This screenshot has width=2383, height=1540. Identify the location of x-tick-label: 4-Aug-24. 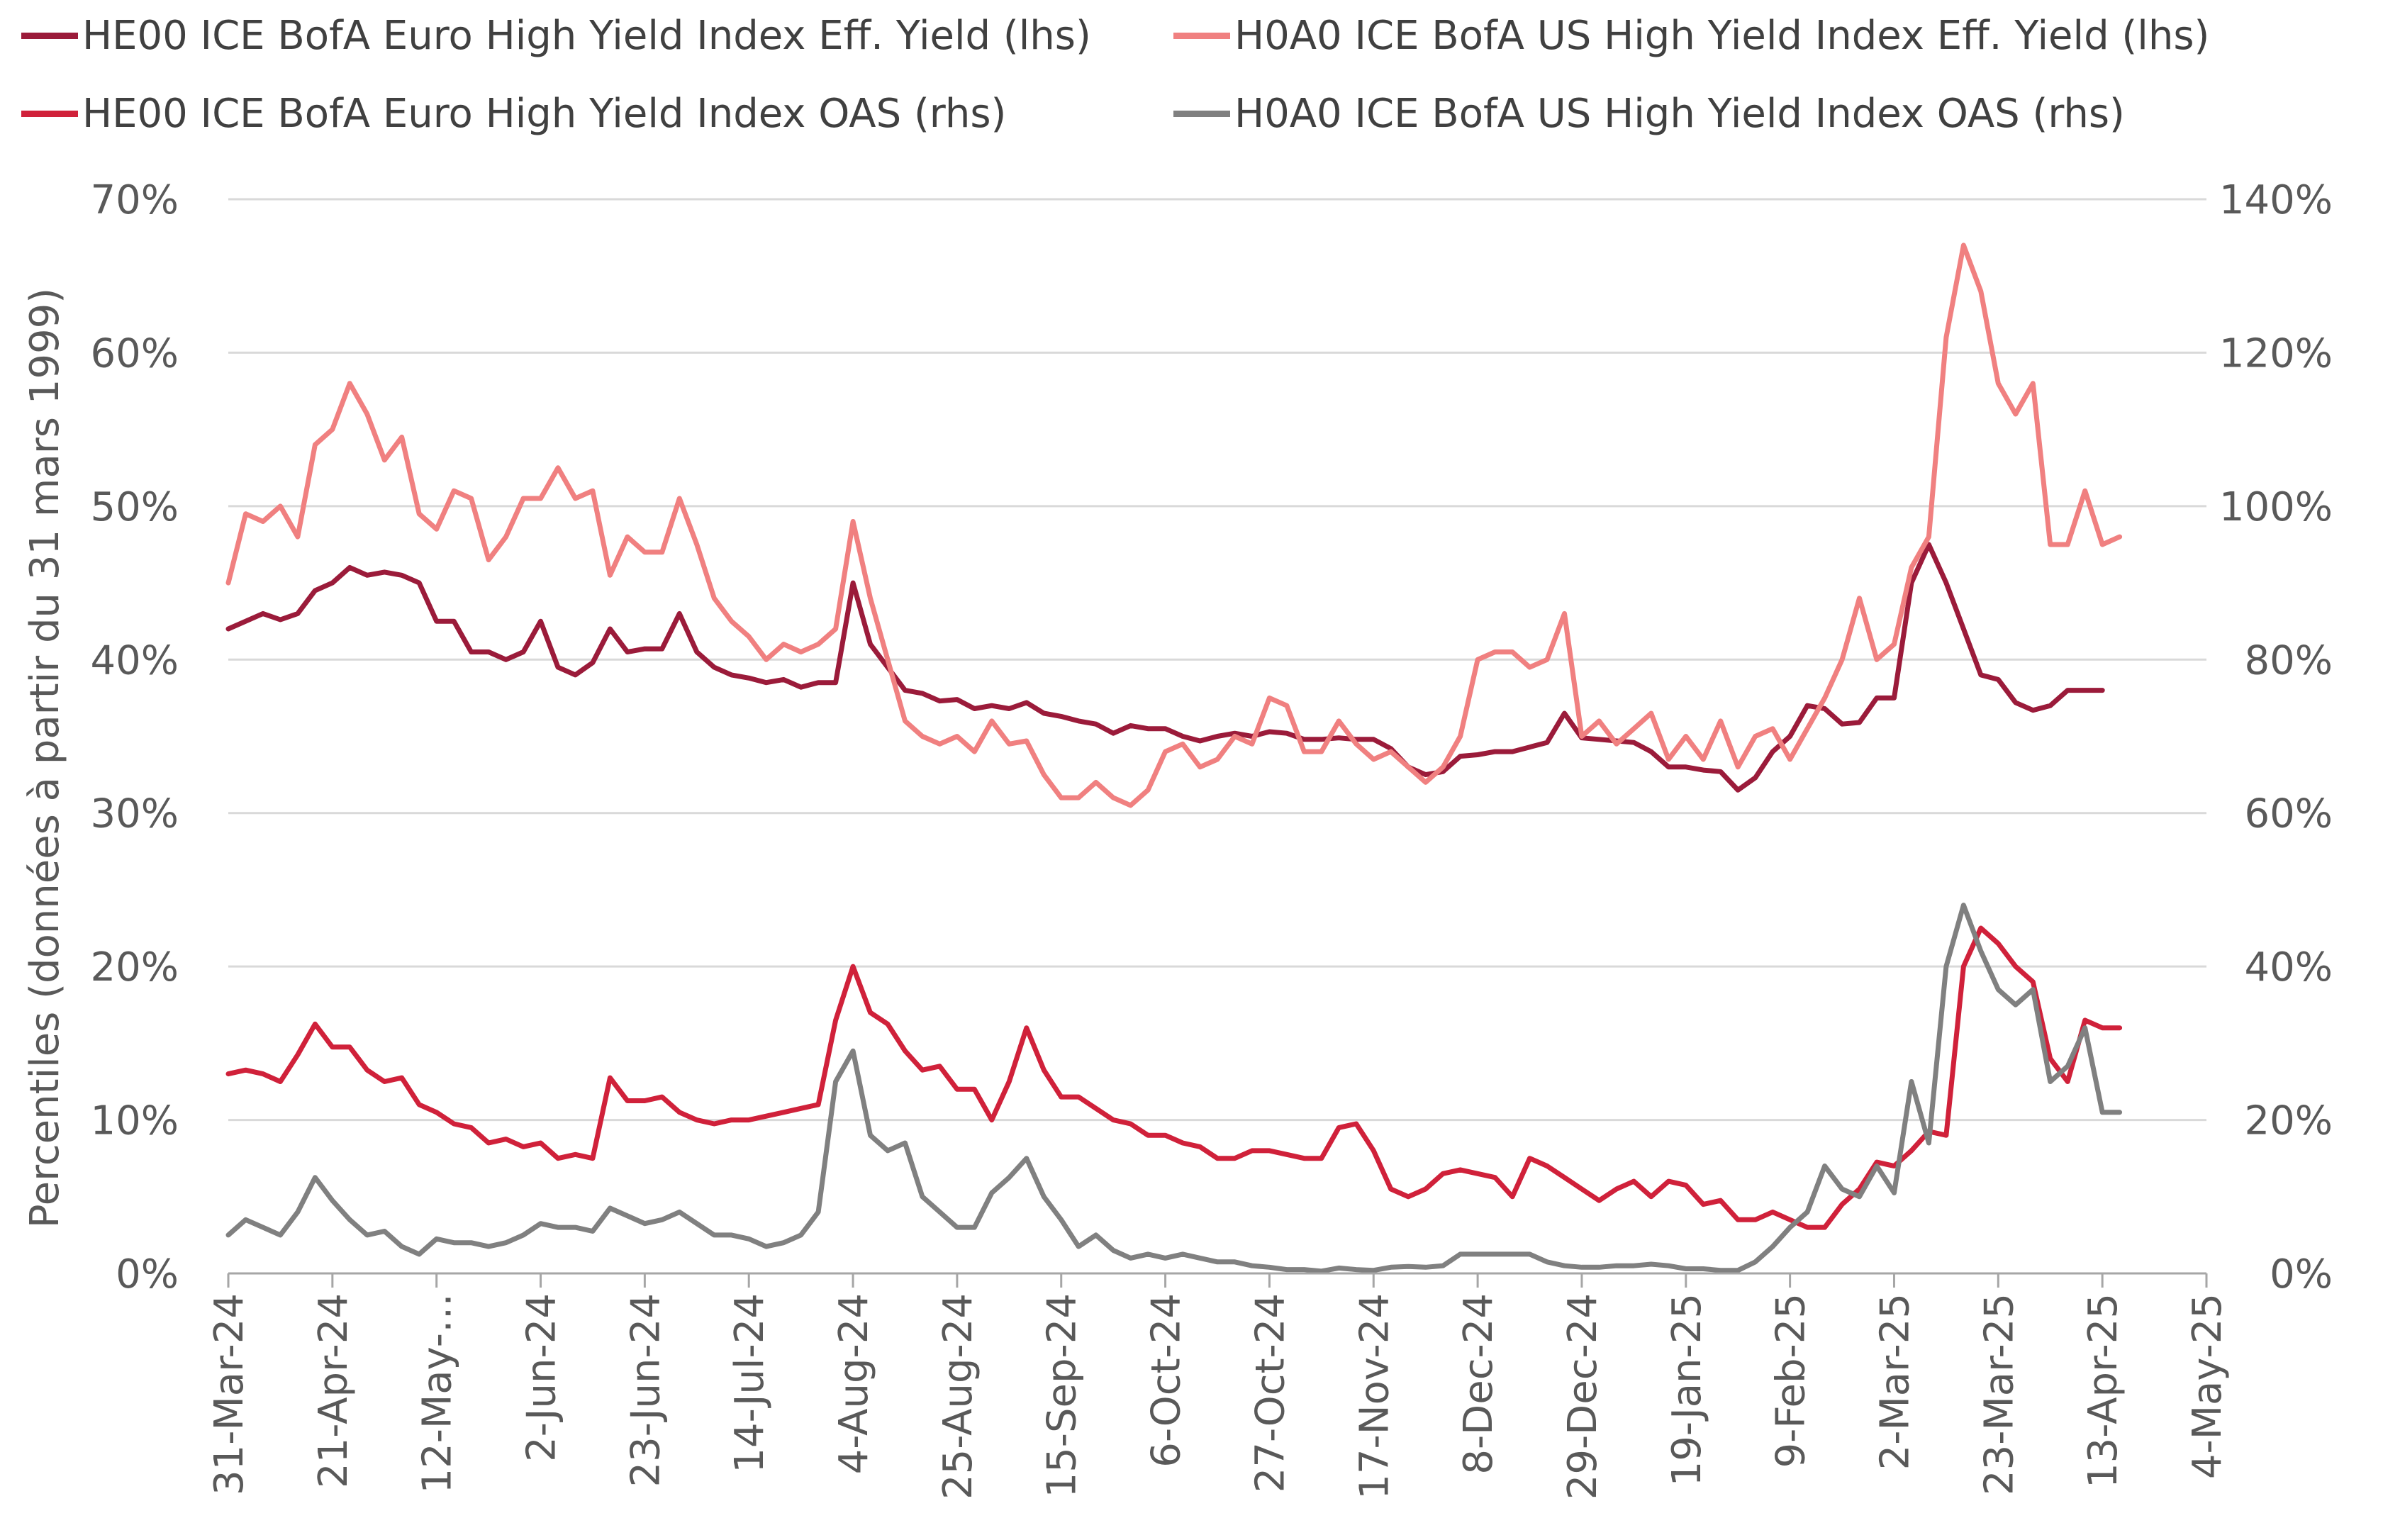
(854, 1383).